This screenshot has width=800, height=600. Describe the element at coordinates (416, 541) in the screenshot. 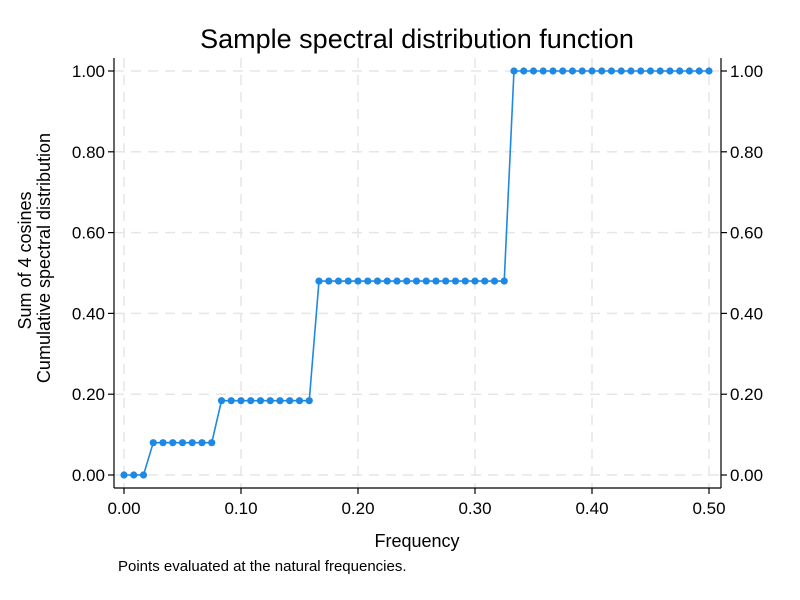

I see `x-axis-title: Frequency` at that location.